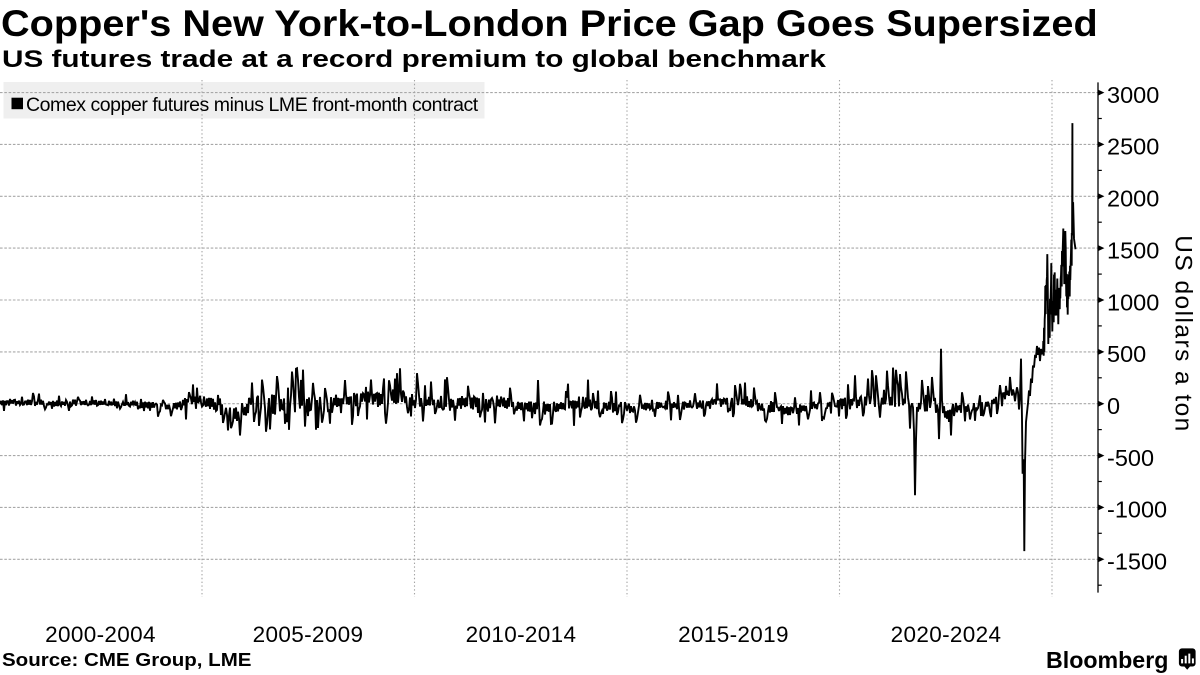 This screenshot has height=675, width=1200. Describe the element at coordinates (1133, 95) in the screenshot. I see `svg-text: 3000` at that location.